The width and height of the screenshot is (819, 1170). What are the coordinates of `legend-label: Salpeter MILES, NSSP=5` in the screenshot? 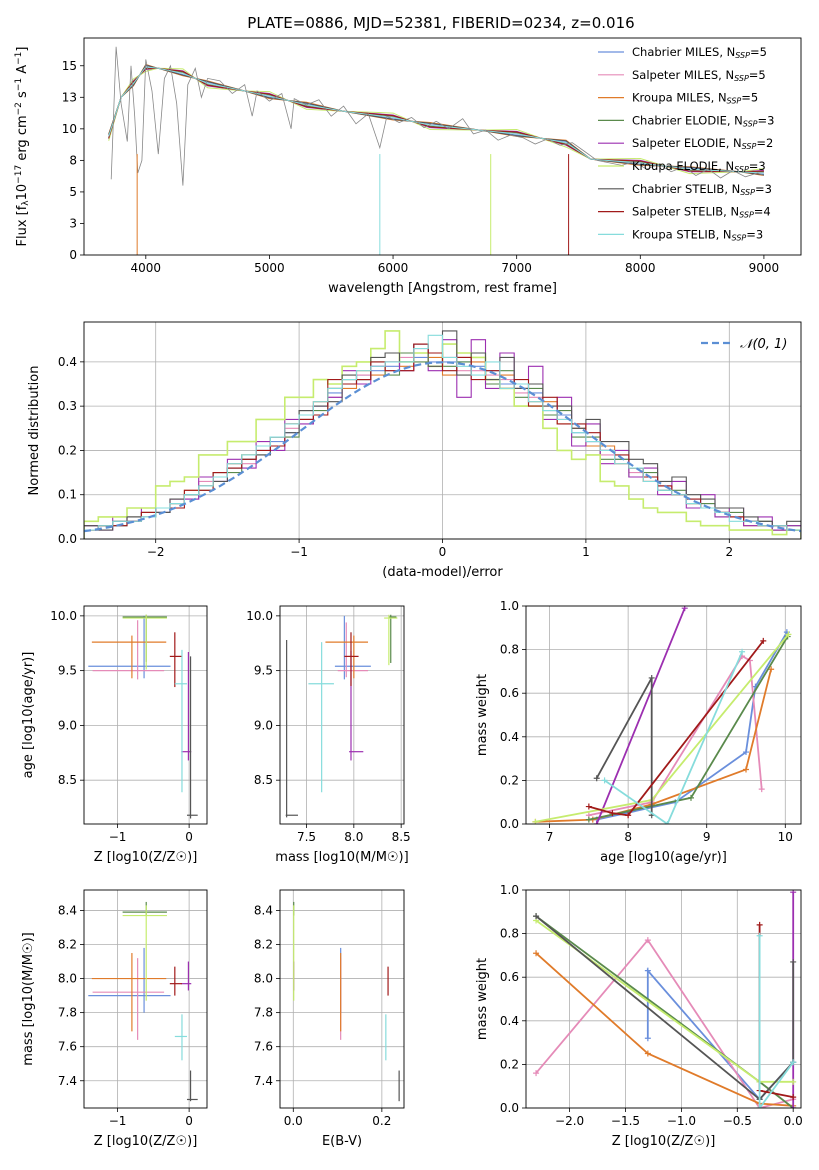 It's located at (699, 75).